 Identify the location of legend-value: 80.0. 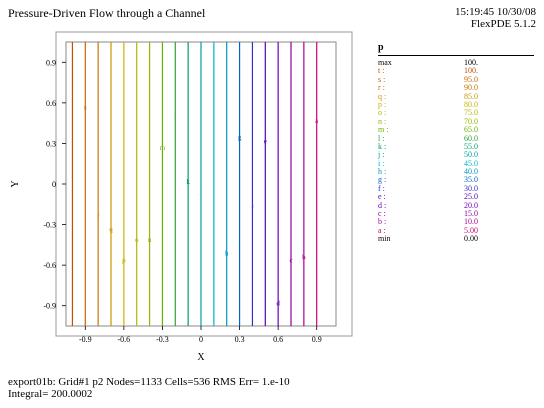
(471, 104).